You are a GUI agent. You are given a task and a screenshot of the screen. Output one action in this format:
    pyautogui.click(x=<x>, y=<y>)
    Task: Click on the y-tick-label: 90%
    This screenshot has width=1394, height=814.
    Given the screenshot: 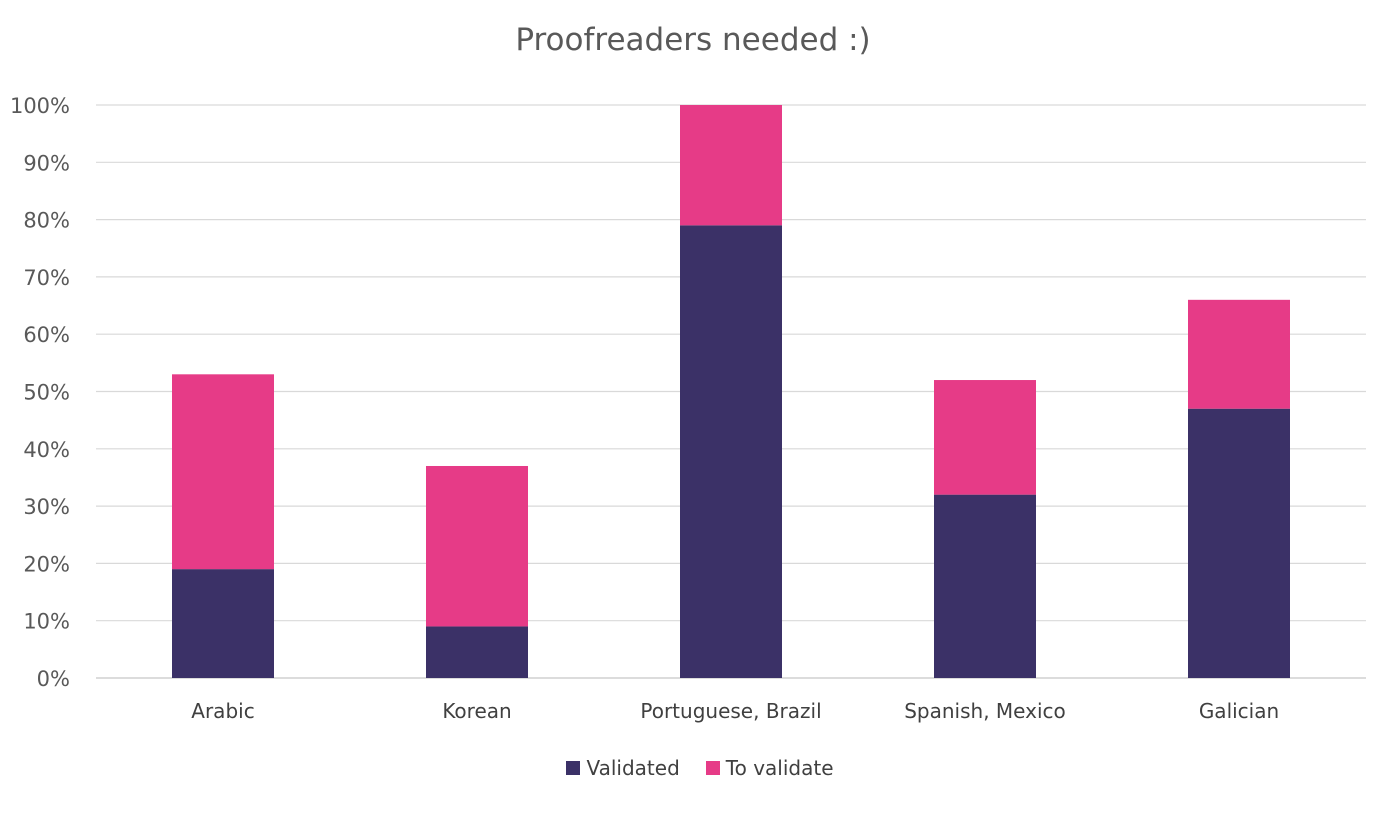 What is the action you would take?
    pyautogui.click(x=46, y=163)
    